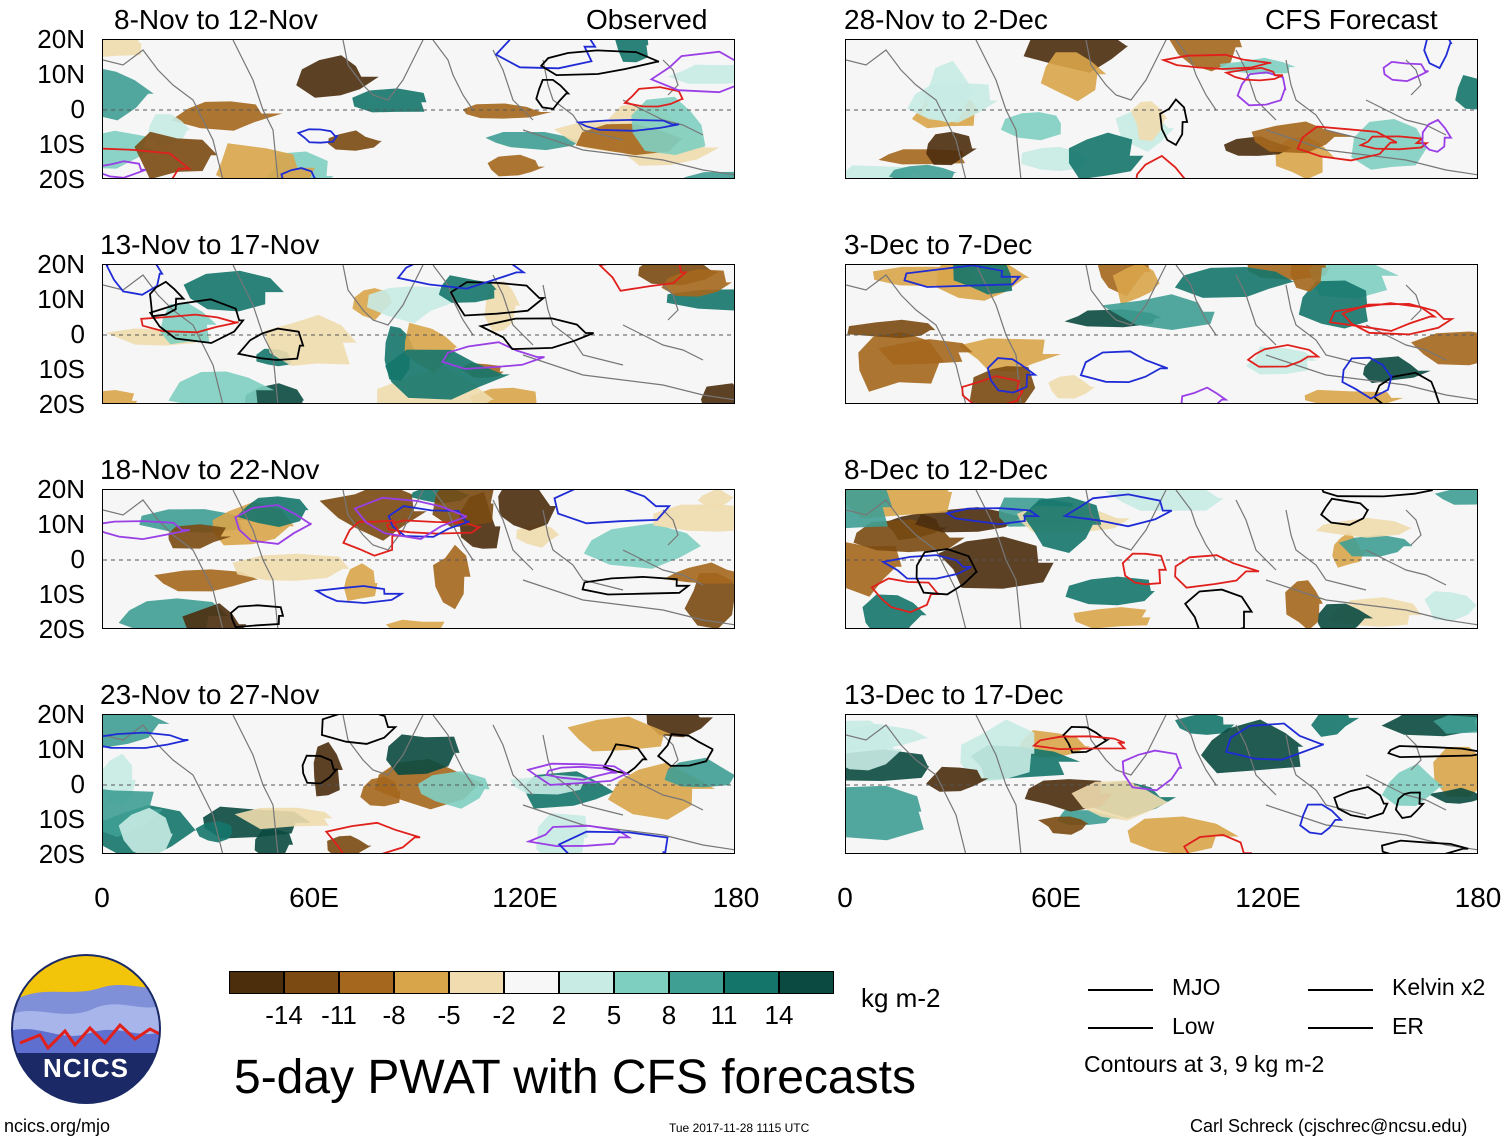  What do you see at coordinates (61, 629) in the screenshot?
I see `y-tick-row3-20s: 20S` at bounding box center [61, 629].